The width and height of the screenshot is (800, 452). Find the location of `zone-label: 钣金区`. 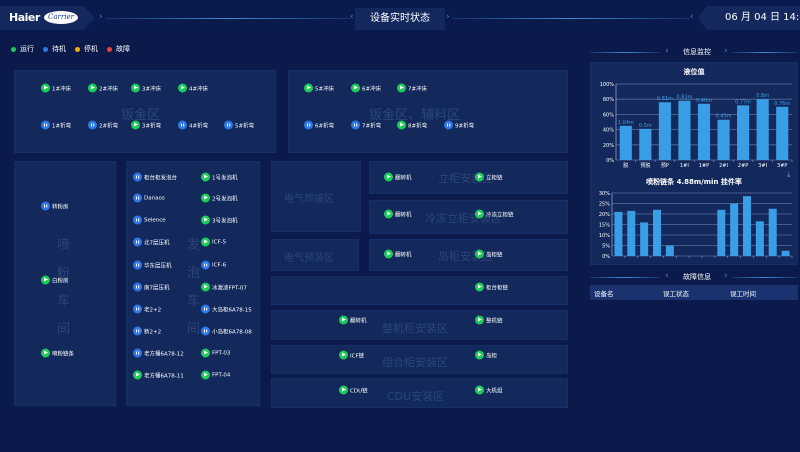

zone-label: 钣金区 is located at coordinates (141, 115).